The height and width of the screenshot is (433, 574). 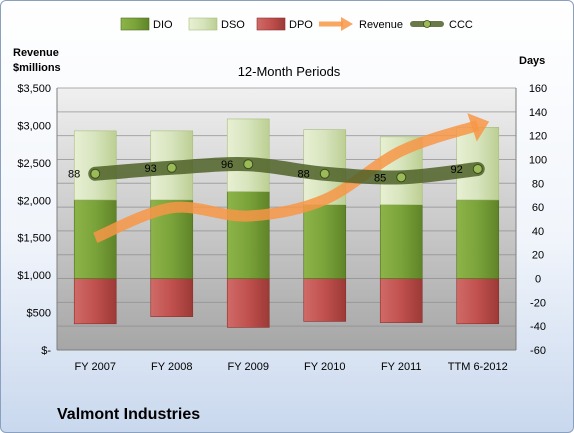 What do you see at coordinates (129, 414) in the screenshot?
I see `company-name: Valmont Industries` at bounding box center [129, 414].